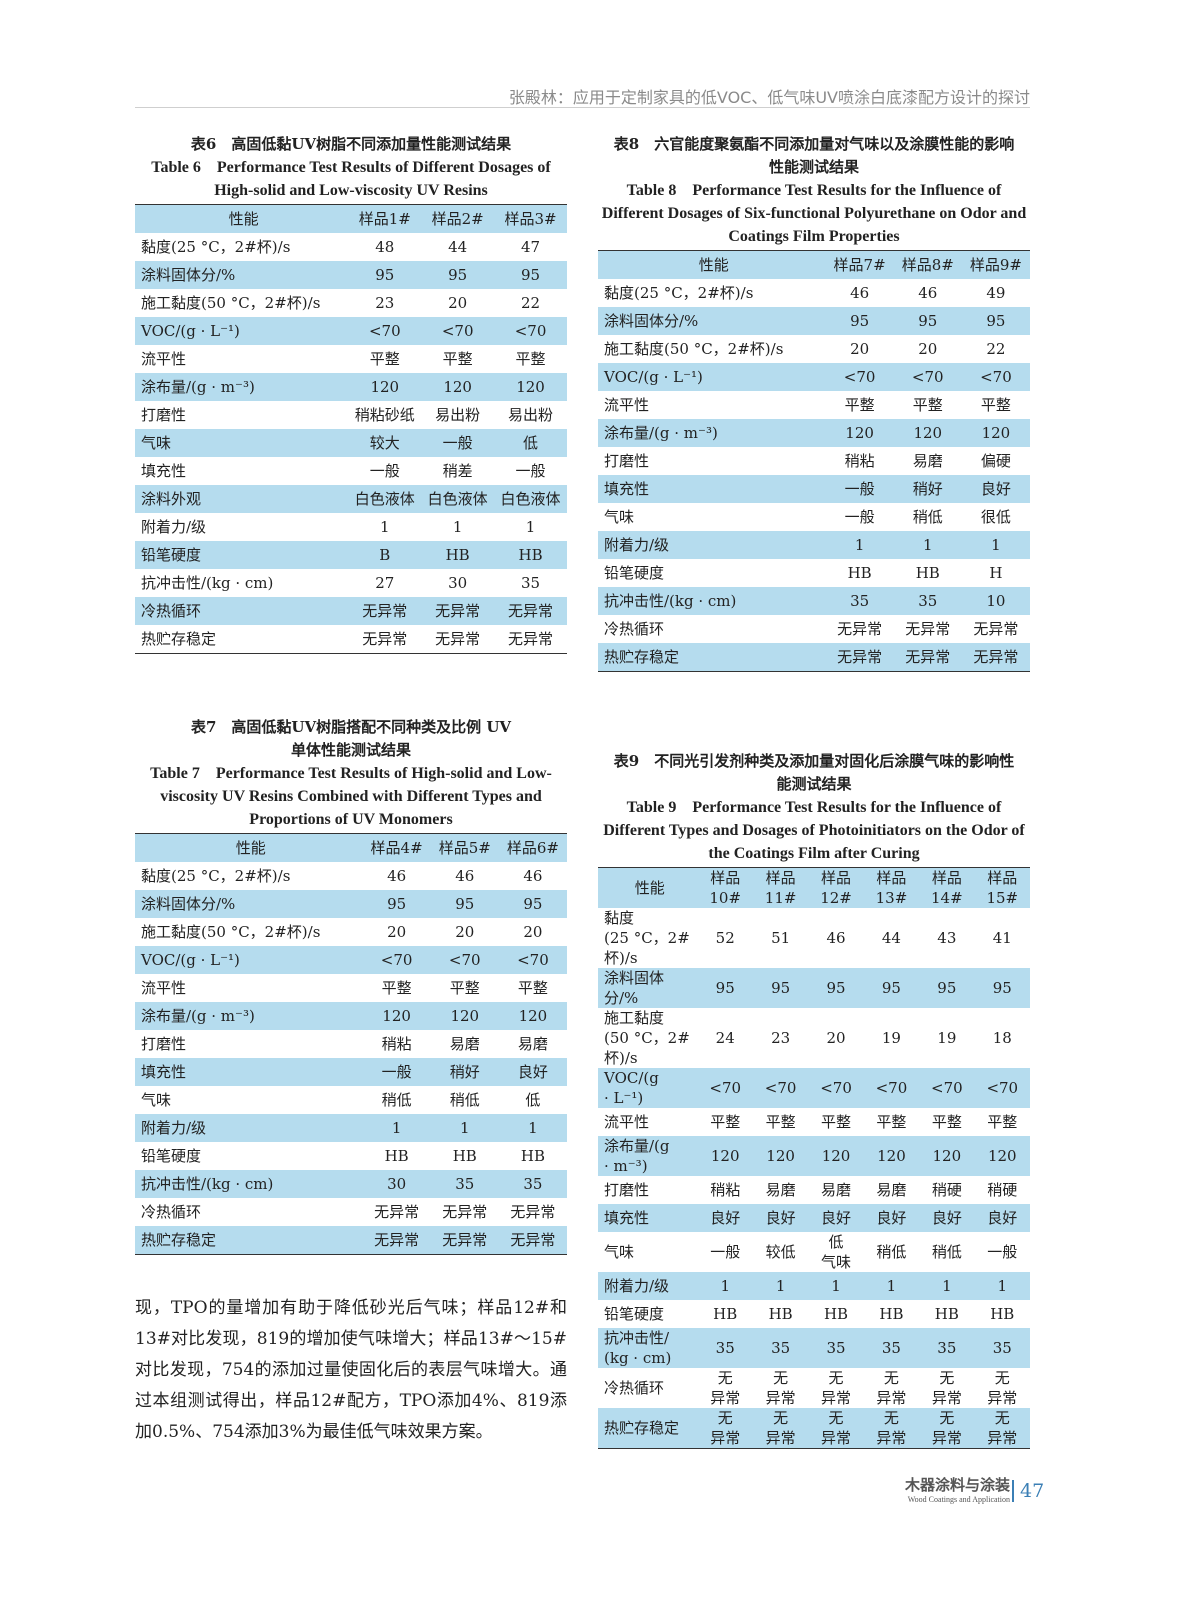 This screenshot has width=1187, height=1600. Describe the element at coordinates (530, 218) in the screenshot. I see `column-header: 样品3#` at that location.